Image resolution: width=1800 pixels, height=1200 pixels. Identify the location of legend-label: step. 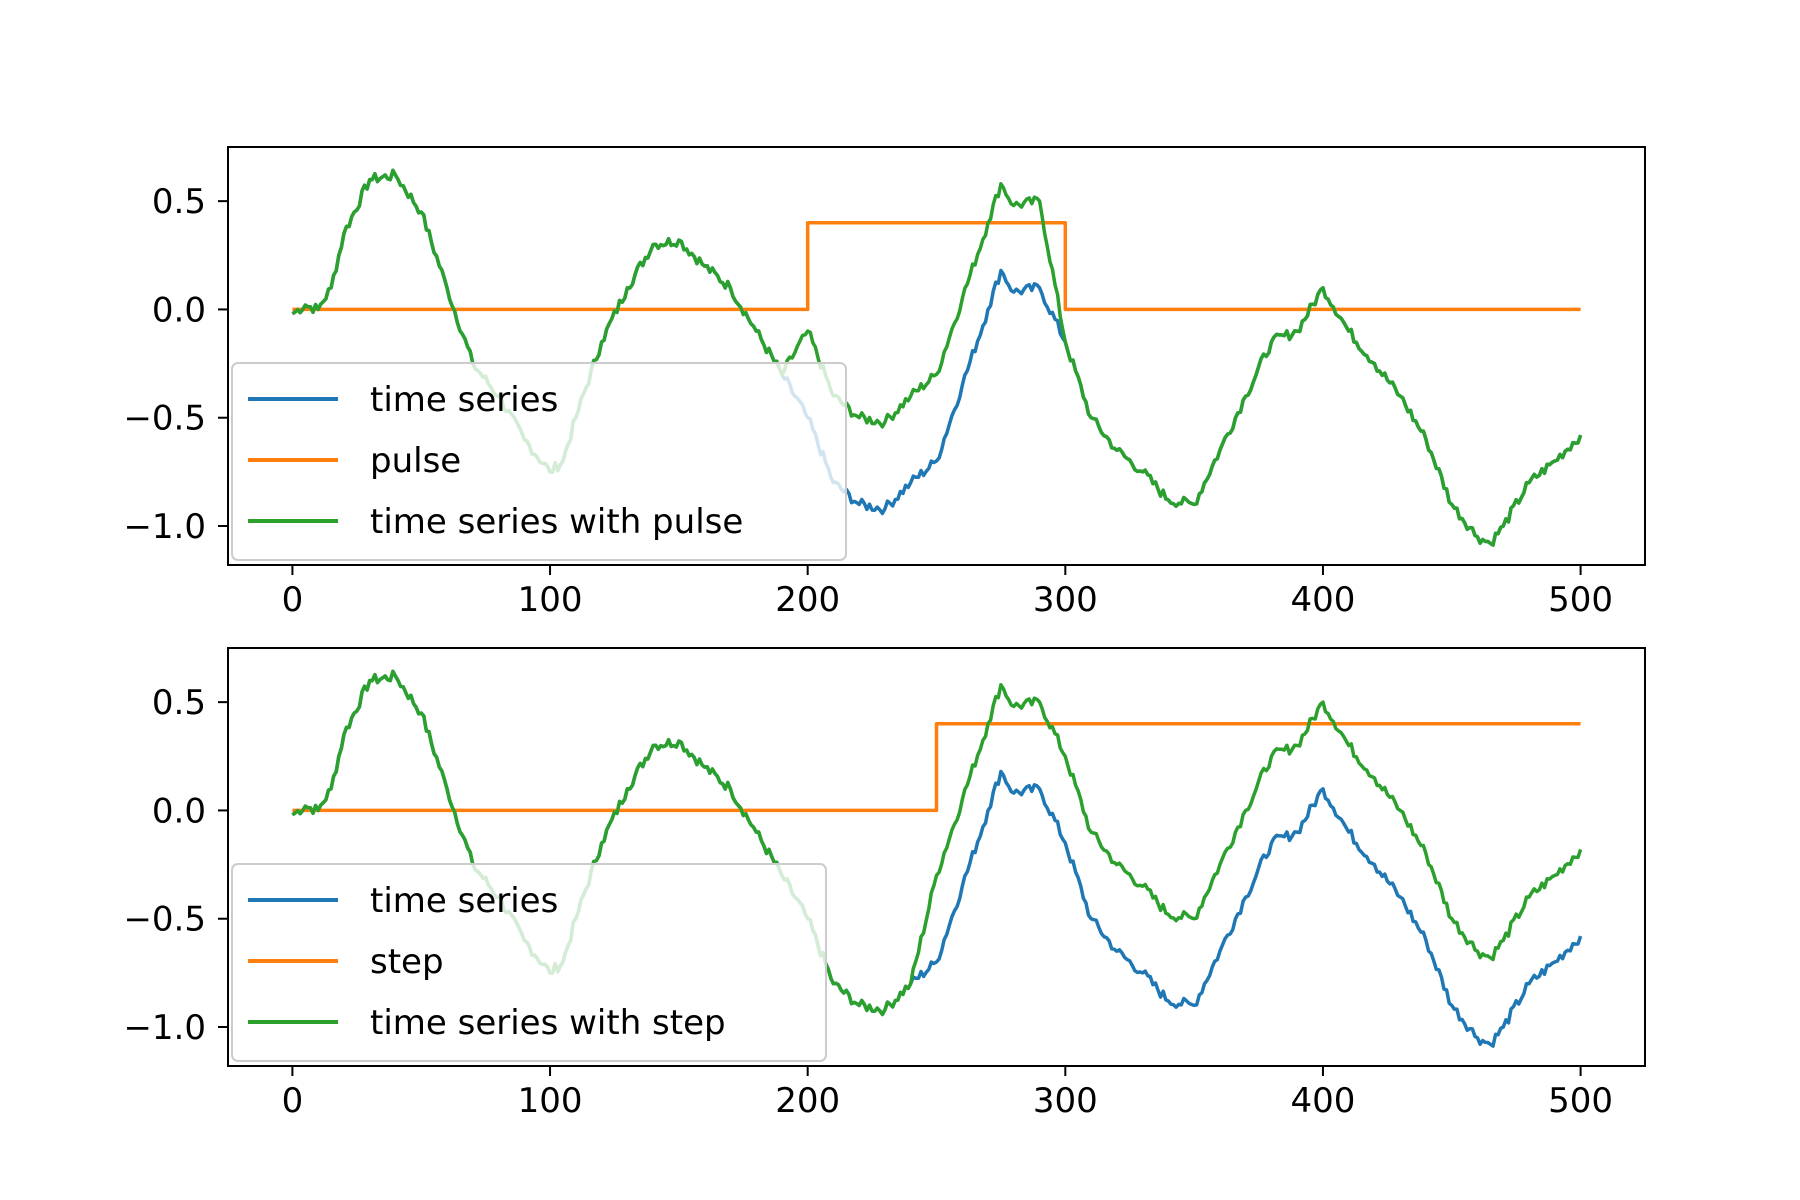
(407, 962).